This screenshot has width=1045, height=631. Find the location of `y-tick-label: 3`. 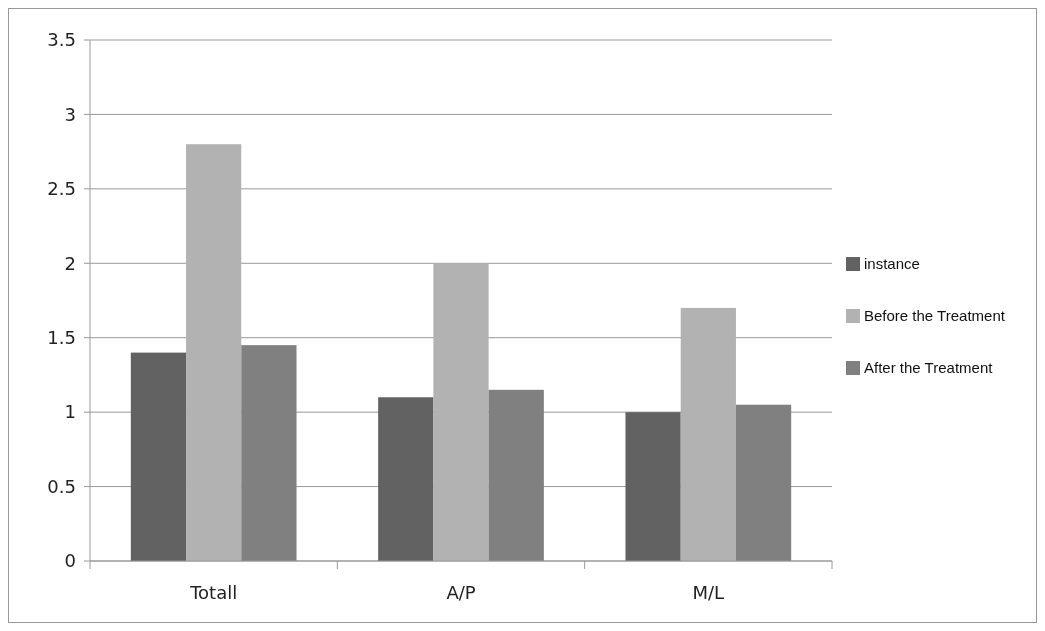

y-tick-label: 3 is located at coordinates (70, 114).